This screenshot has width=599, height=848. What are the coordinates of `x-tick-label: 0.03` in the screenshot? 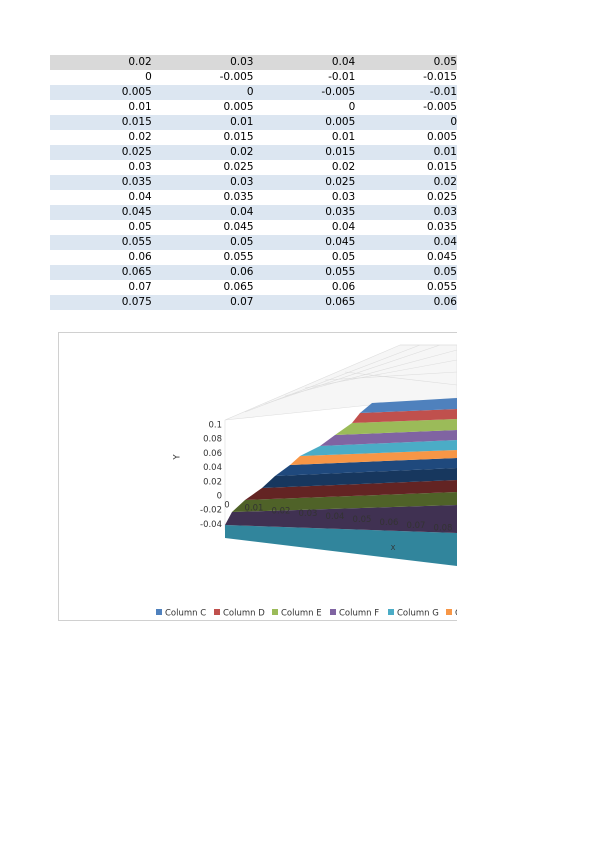 It's located at (308, 514).